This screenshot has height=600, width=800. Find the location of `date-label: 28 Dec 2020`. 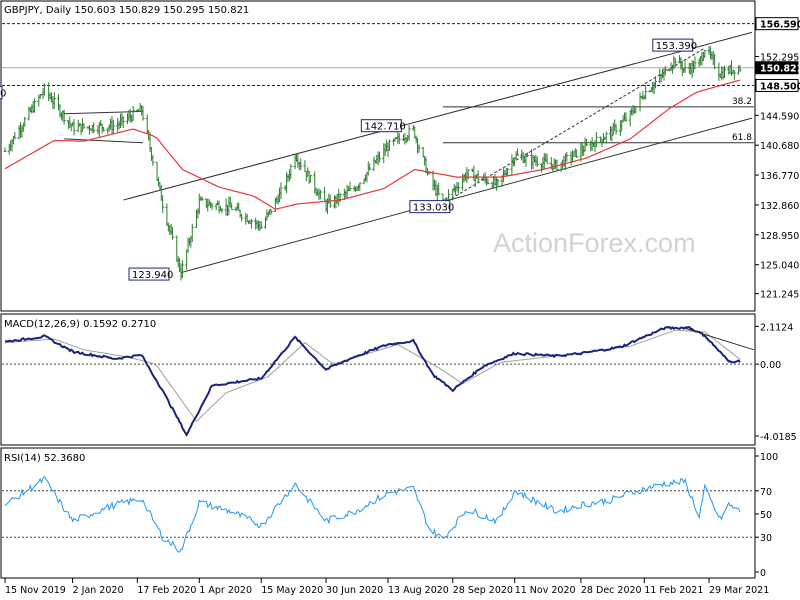

date-label: 28 Dec 2020 is located at coordinates (611, 590).